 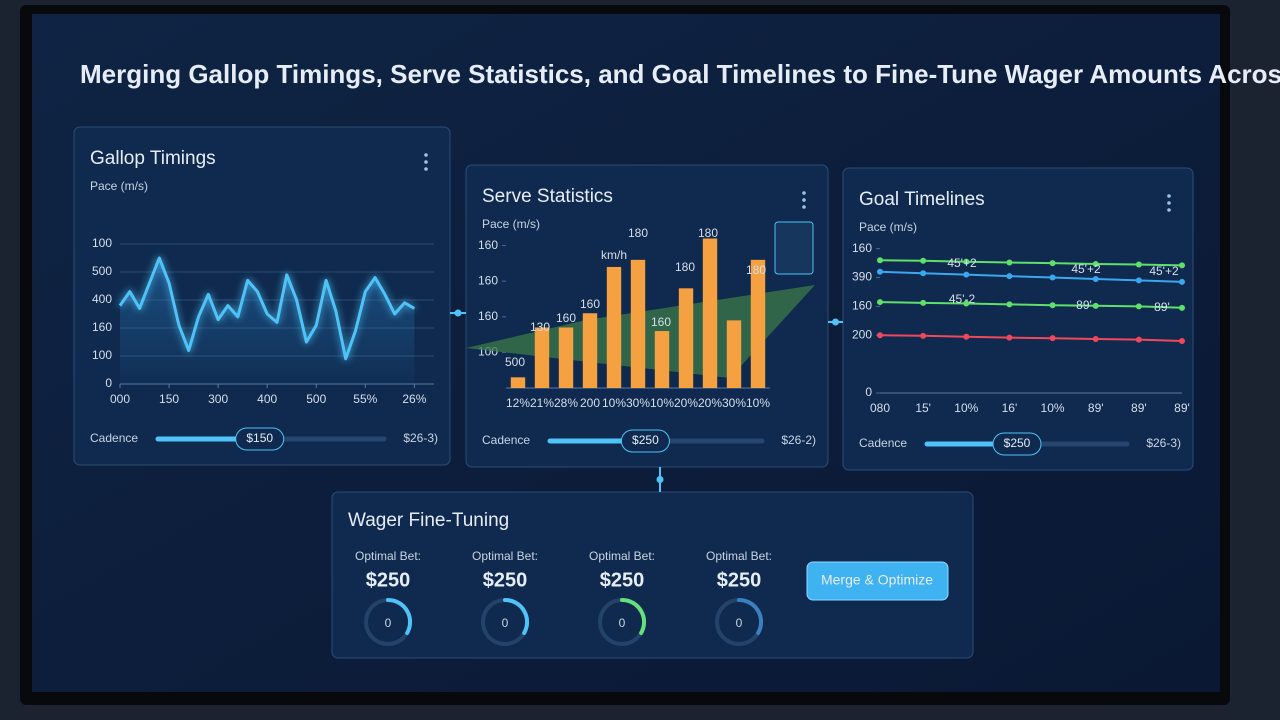 What do you see at coordinates (590, 304) in the screenshot?
I see `annotation: 160` at bounding box center [590, 304].